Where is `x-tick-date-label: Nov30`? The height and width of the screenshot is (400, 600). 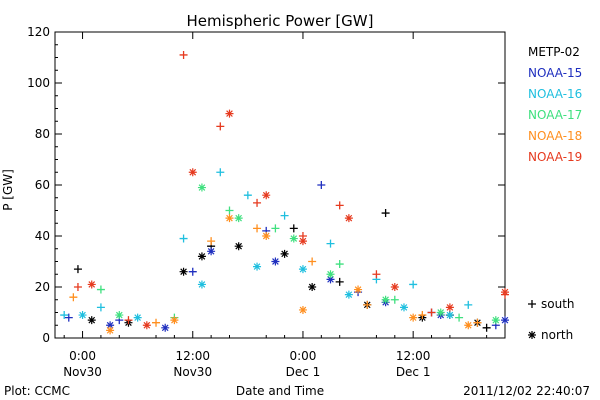
x-tick-date-label: Nov30 is located at coordinates (192, 372).